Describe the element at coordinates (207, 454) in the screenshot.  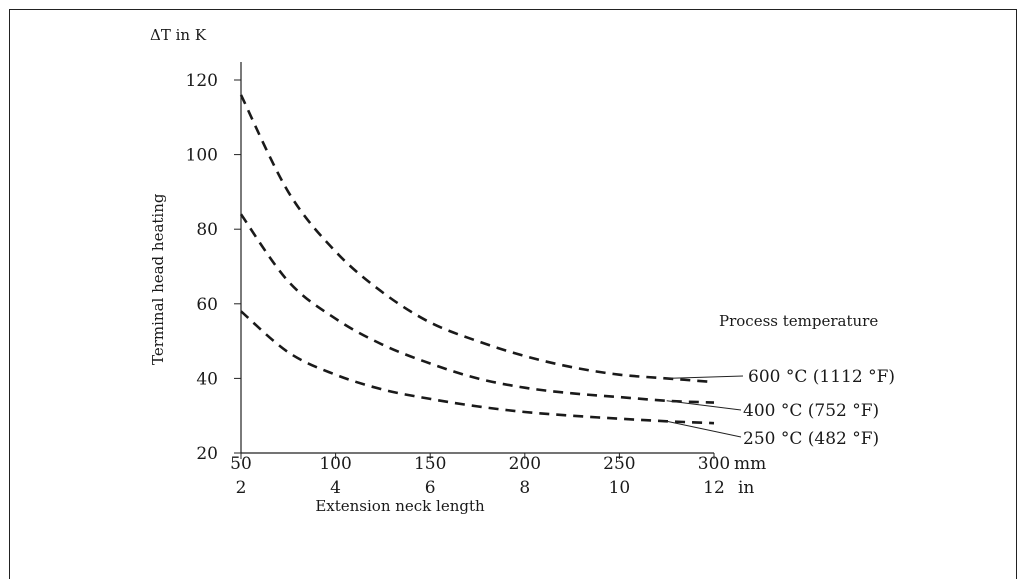
I see `y-tick-label: 20` at that location.